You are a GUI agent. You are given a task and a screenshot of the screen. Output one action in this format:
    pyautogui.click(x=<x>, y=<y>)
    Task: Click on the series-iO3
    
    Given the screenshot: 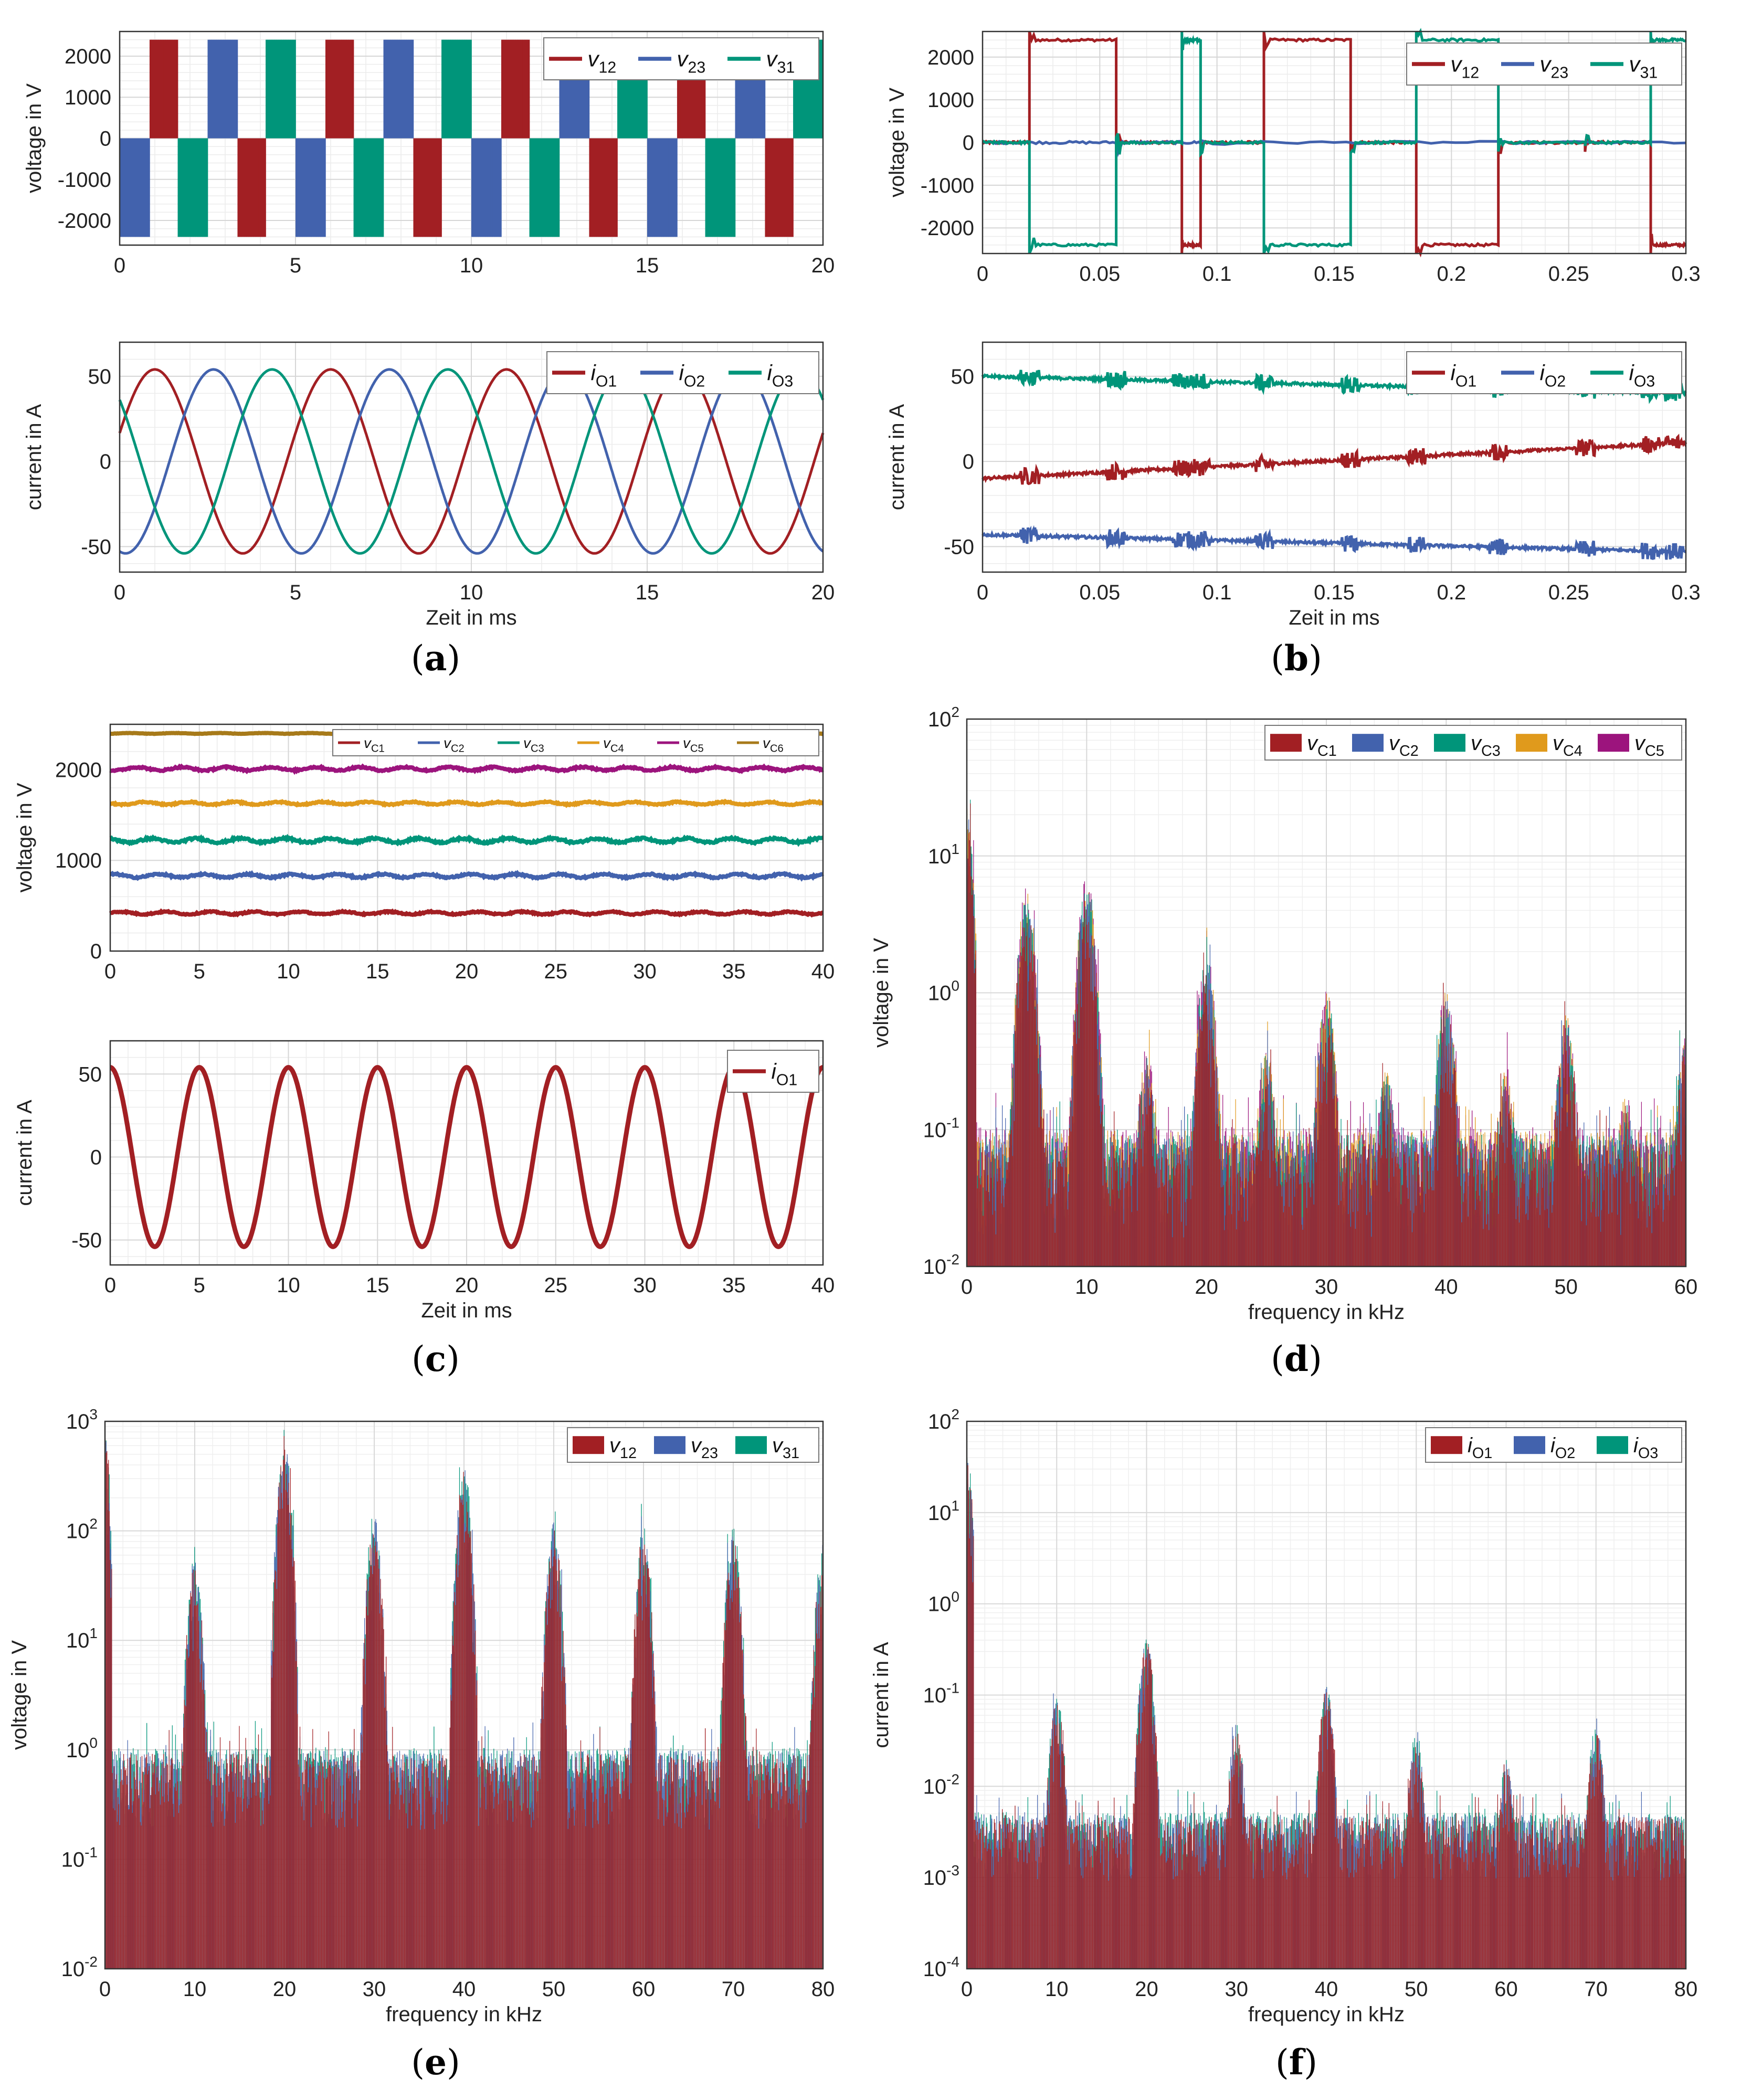 What is the action you would take?
    pyautogui.click(x=472, y=461)
    